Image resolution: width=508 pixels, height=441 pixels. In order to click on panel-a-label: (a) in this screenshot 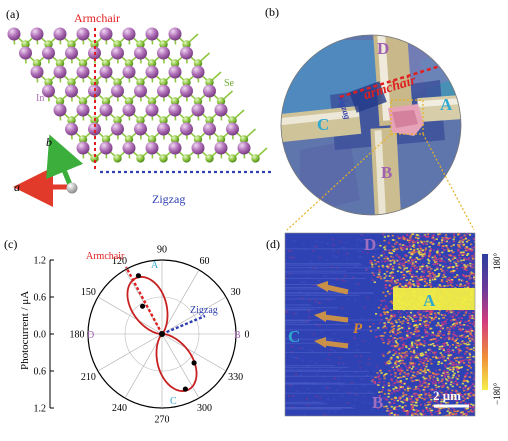, I will do `click(12, 14)`.